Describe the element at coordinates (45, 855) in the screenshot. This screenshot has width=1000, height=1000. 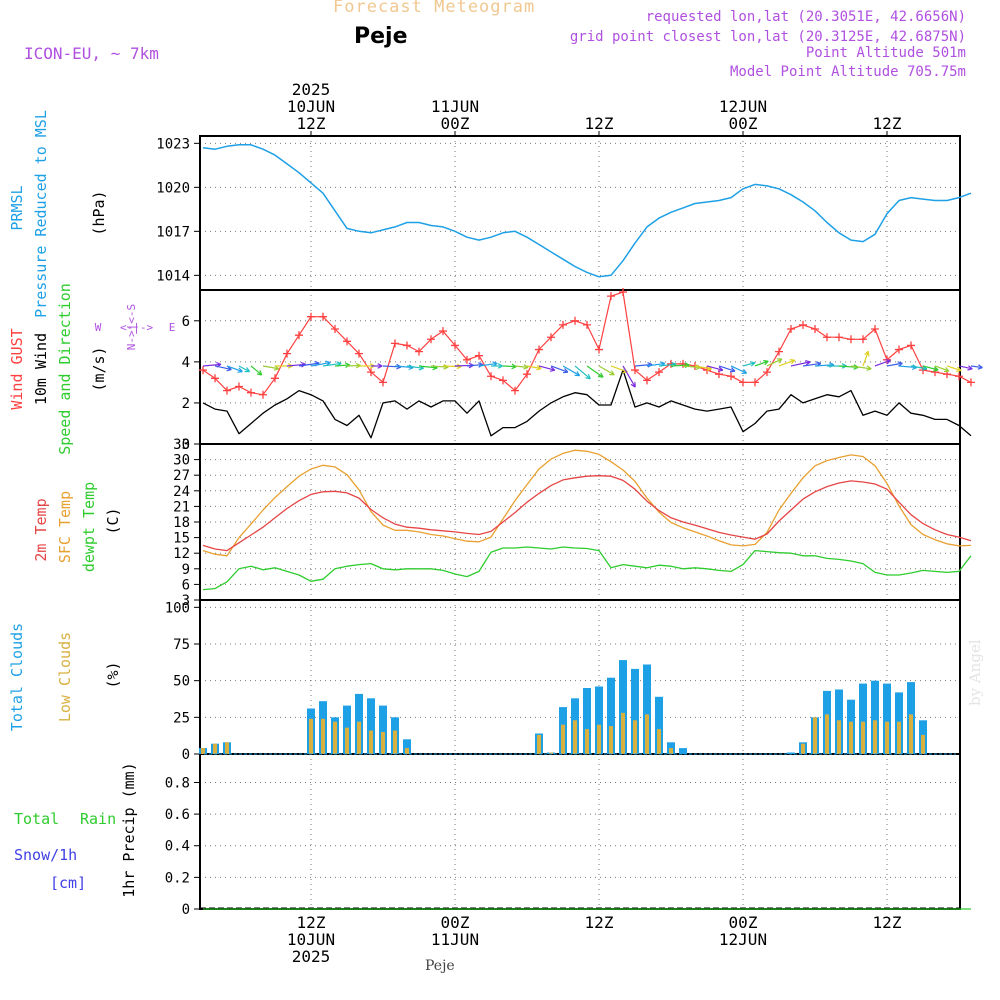
I see `legend-snow: Snow/1h` at that location.